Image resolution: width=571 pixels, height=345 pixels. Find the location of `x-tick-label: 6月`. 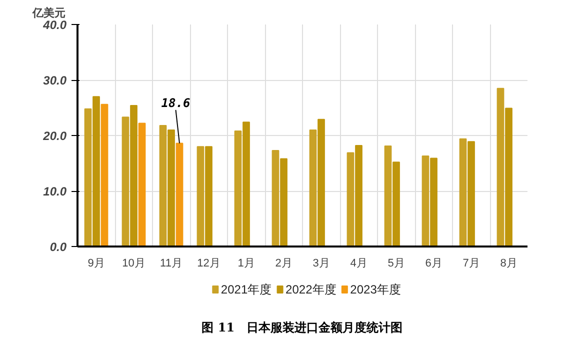

x-tick-label: 6月 is located at coordinates (433, 264).